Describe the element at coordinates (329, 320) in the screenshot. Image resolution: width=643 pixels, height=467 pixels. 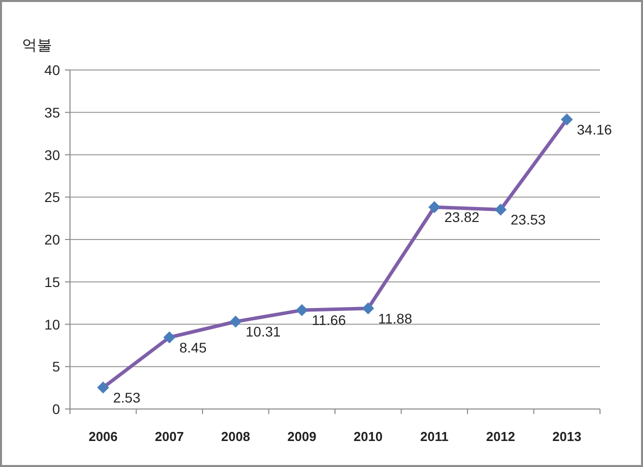
I see `data-label: 11.66` at that location.